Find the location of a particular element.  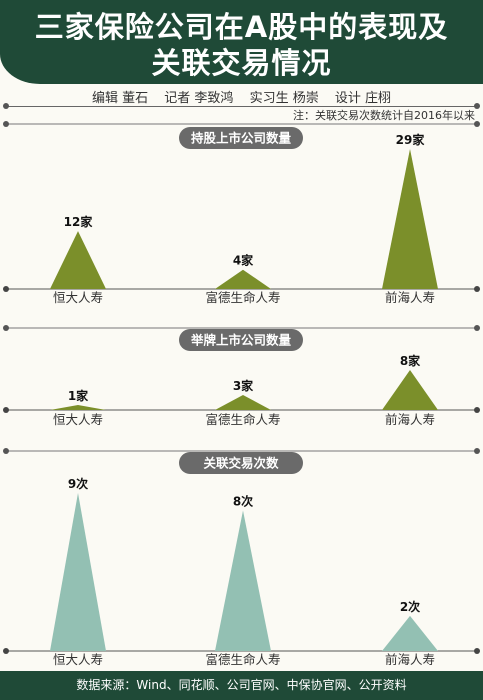

value-label: 2次 is located at coordinates (410, 606).